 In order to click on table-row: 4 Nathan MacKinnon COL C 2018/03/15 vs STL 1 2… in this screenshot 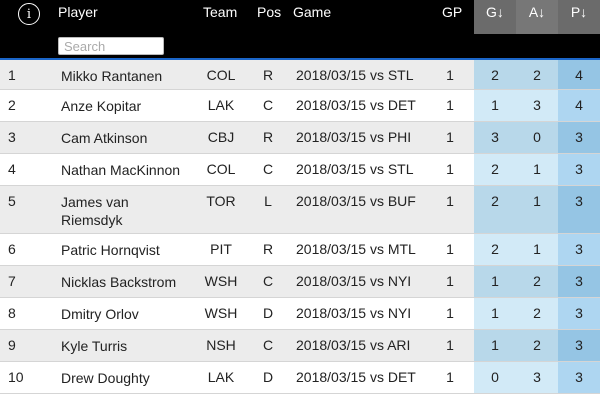, I will do `click(300, 170)`.